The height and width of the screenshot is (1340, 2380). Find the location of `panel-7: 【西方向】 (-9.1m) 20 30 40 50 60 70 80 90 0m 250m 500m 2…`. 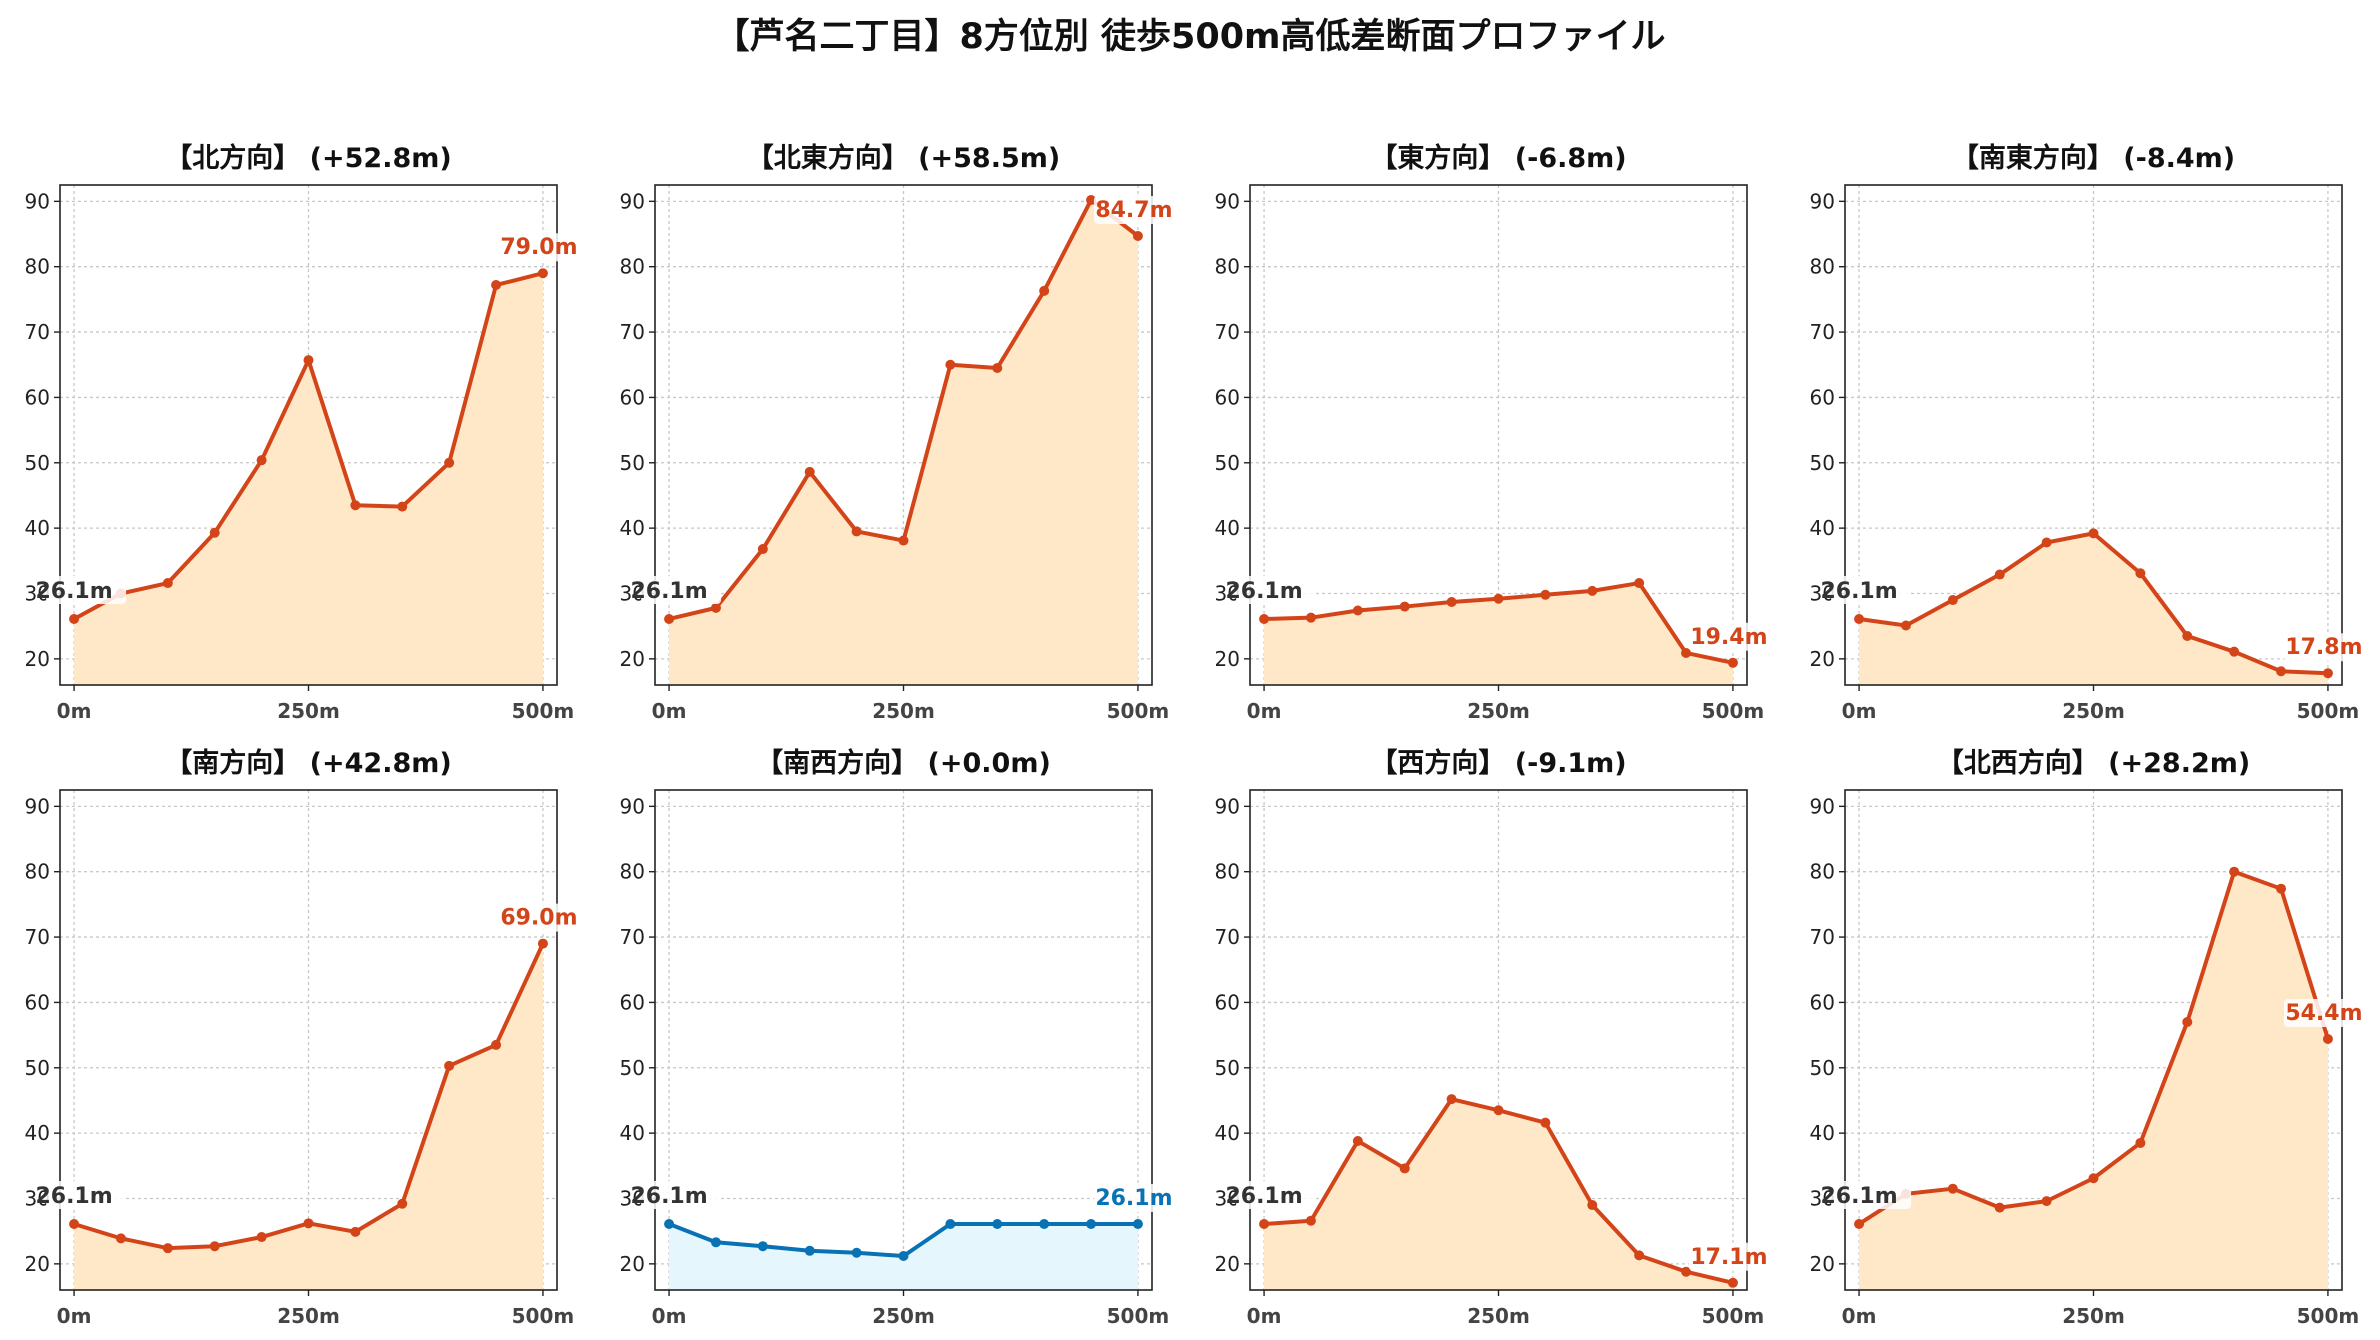

panel-7: 【西方向】 (-9.1m) 20 30 40 50 60 70 80 90 0m 250m 500m 2… is located at coordinates (1492, 1037).